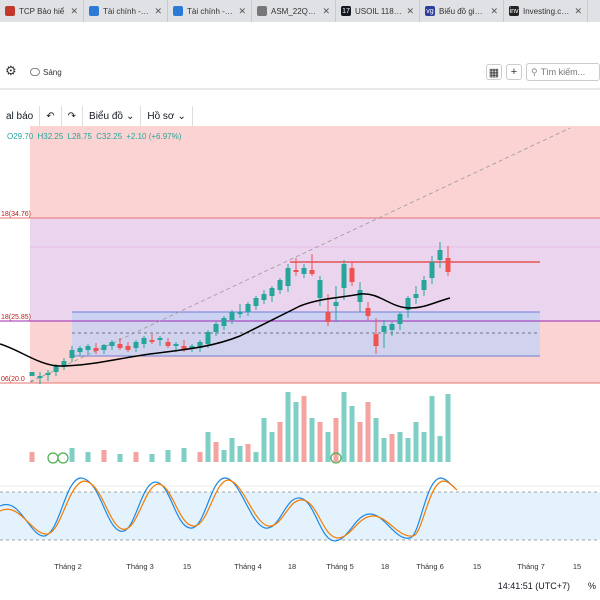 The height and width of the screenshot is (600, 600). Describe the element at coordinates (154, 136) in the screenshot. I see `ohlc-change: +2.10 (+6.97%)` at that location.